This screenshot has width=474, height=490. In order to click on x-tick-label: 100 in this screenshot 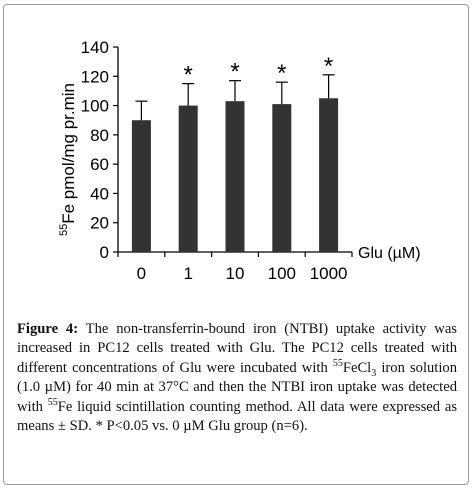, I will do `click(282, 273)`.